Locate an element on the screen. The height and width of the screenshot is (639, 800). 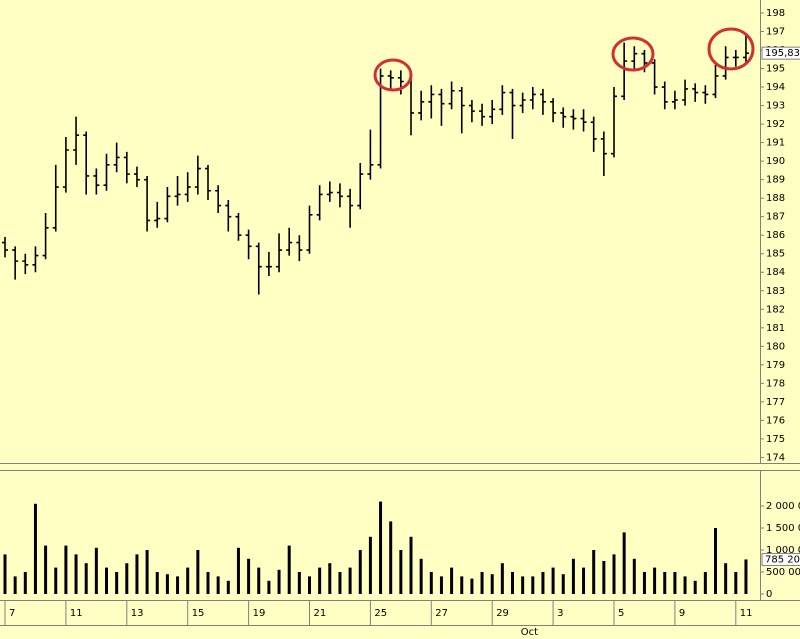
x-tick-label: 5 is located at coordinates (621, 613).